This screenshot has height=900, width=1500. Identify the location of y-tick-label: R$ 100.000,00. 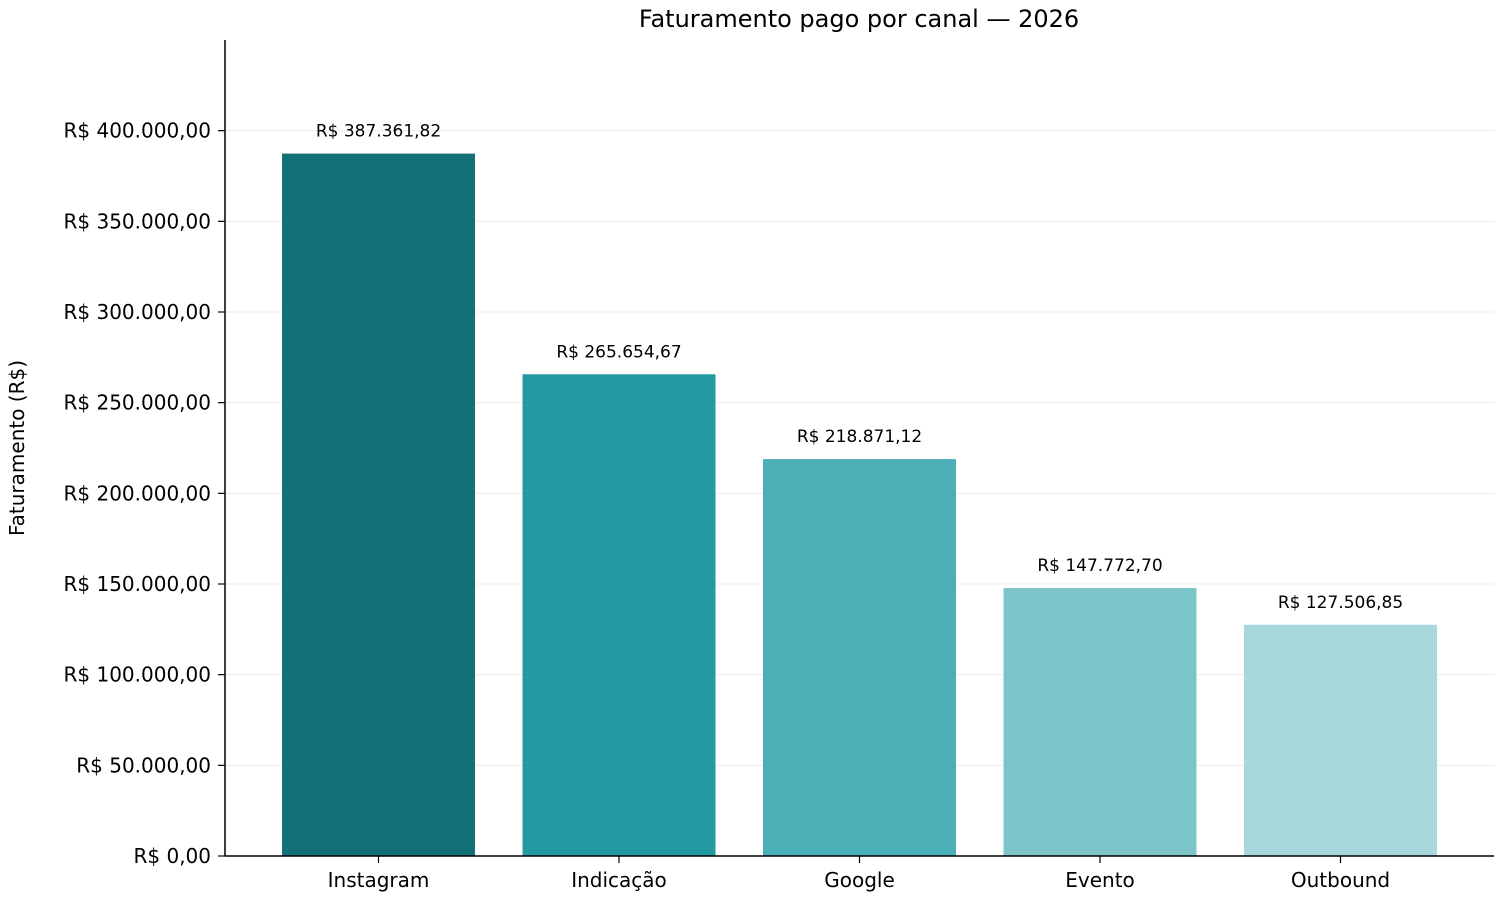
(138, 675).